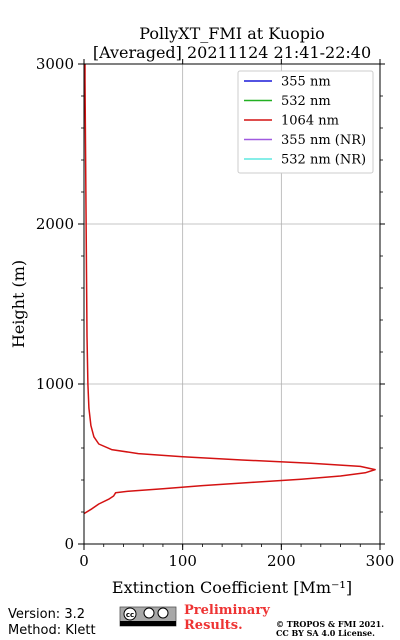  Describe the element at coordinates (232, 587) in the screenshot. I see `x-axis-label: Extinction Coefficient [Mm⁻¹]` at that location.